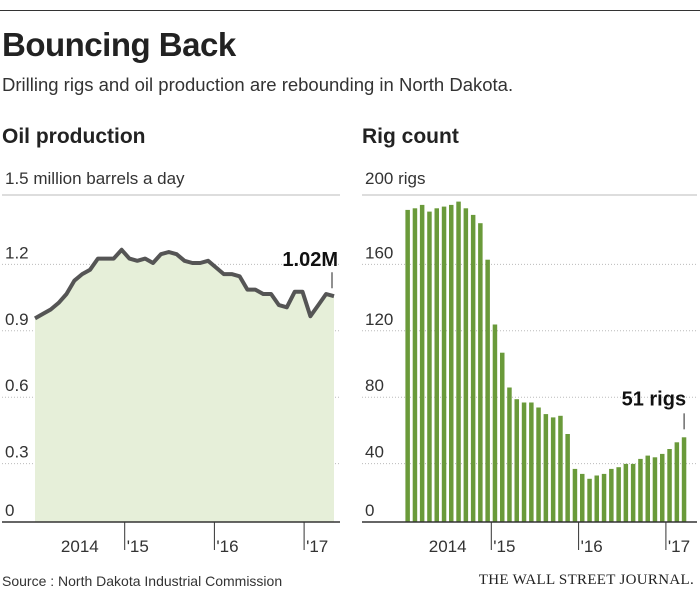 This screenshot has height=598, width=700. Describe the element at coordinates (350, 10) in the screenshot. I see `top-rule` at that location.